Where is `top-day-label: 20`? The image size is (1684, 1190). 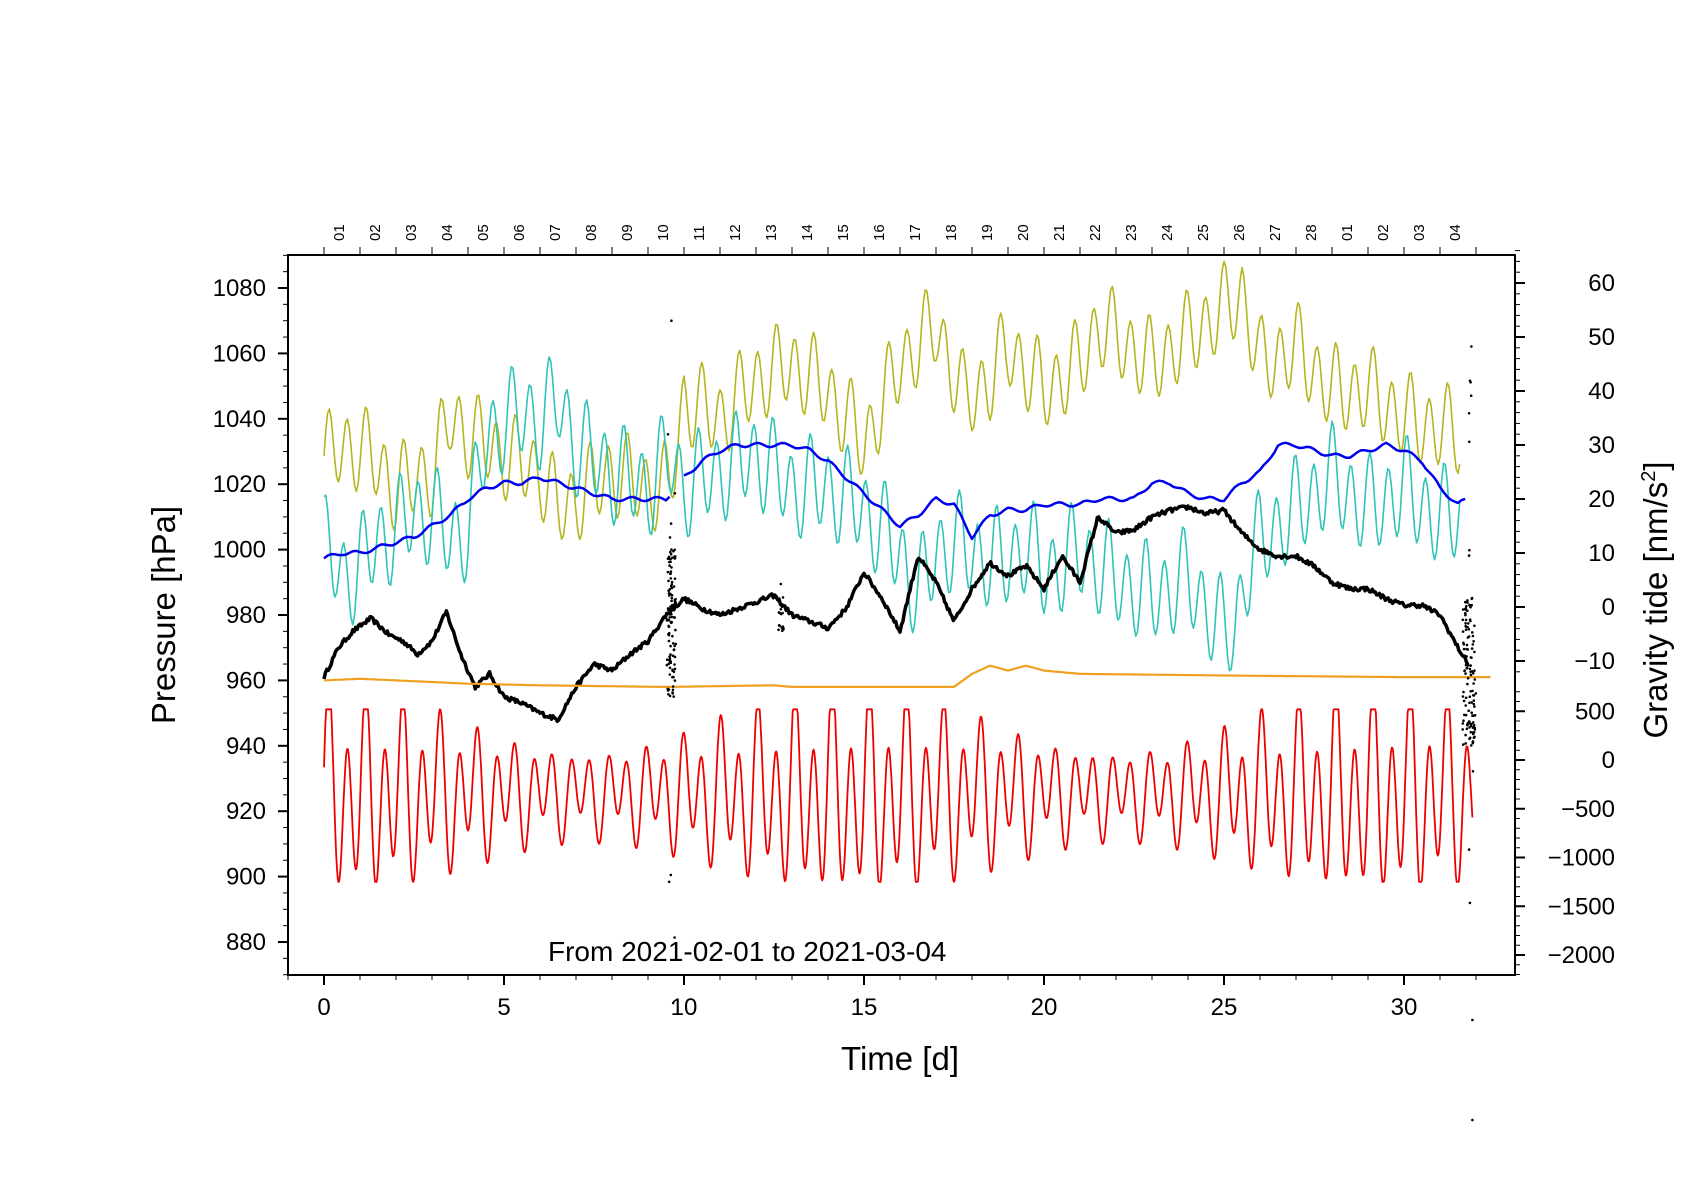 top-day-label: 20 is located at coordinates (1023, 232).